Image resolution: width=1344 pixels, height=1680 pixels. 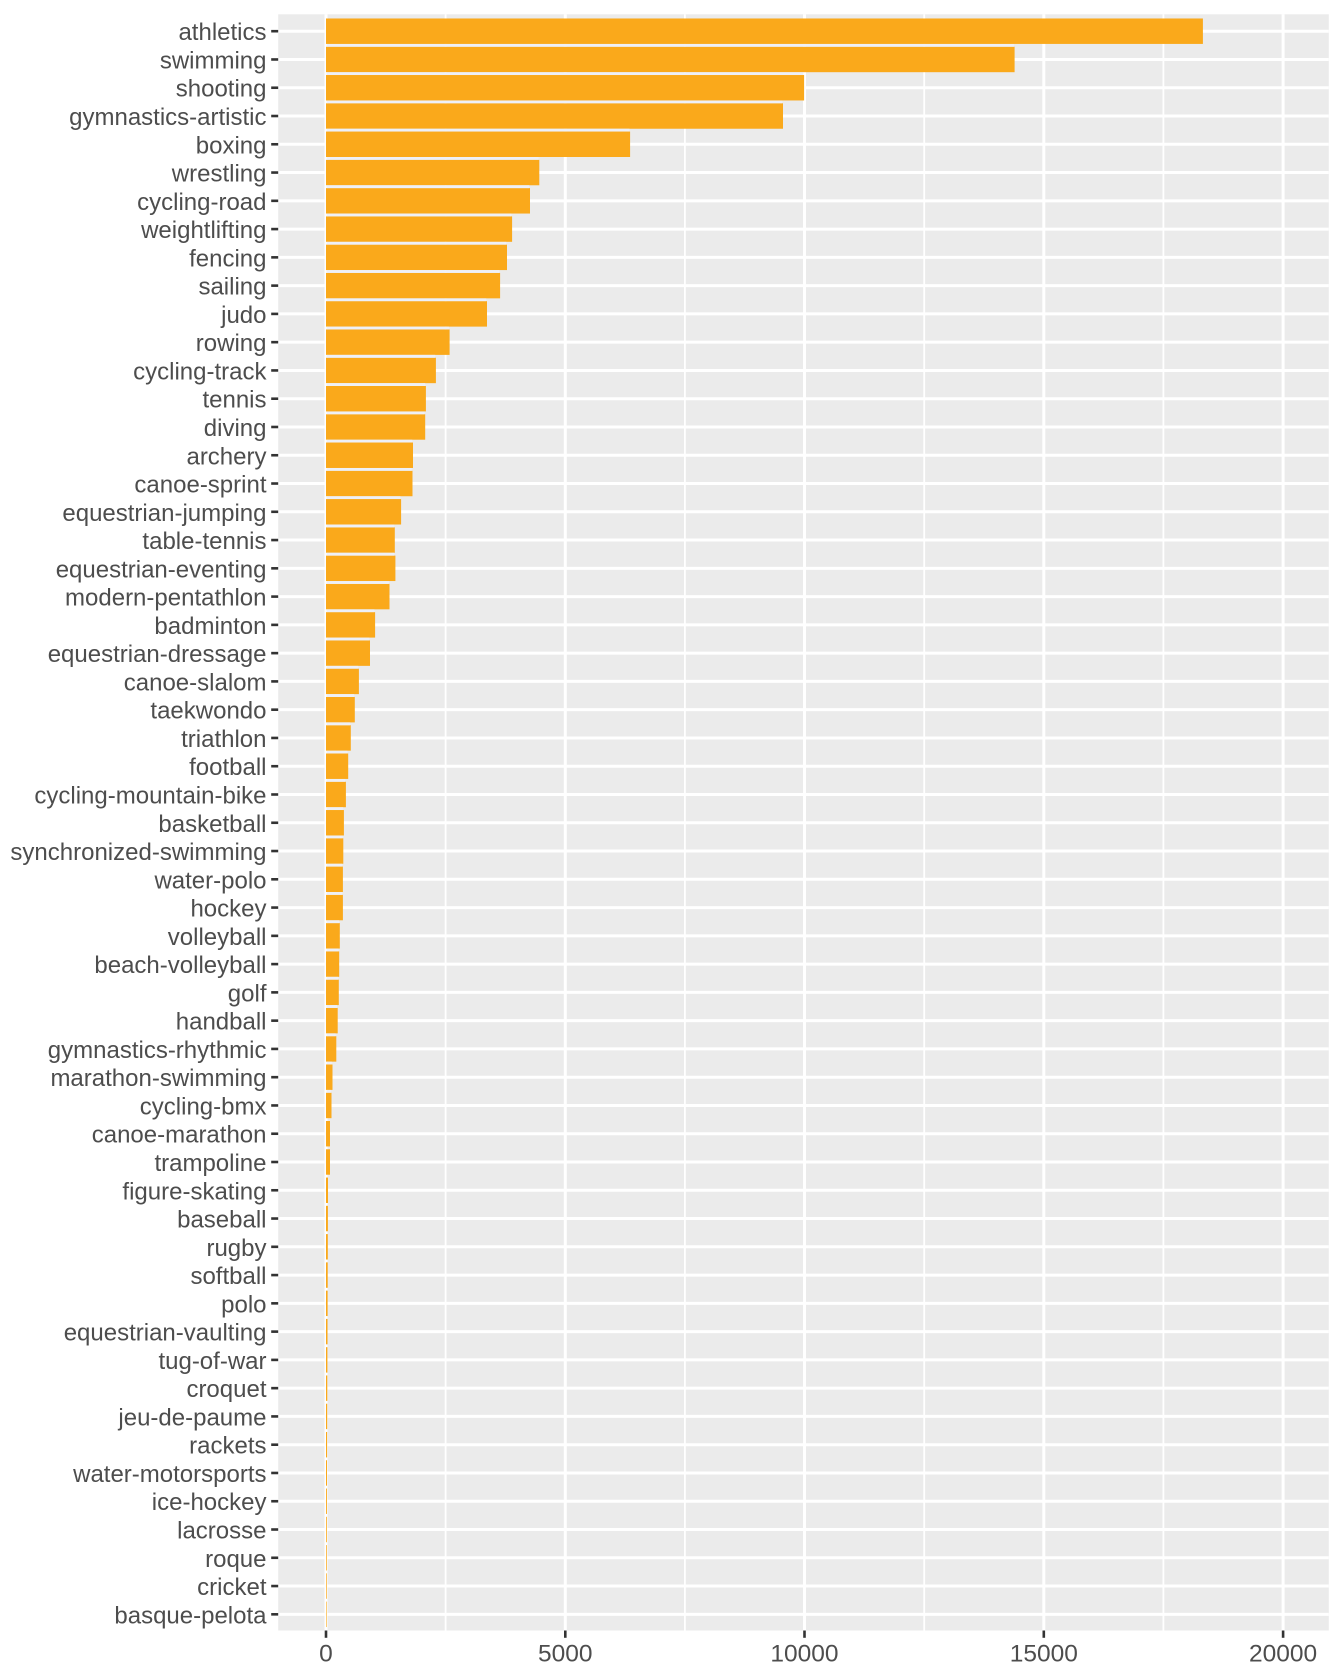 What do you see at coordinates (228, 1276) in the screenshot?
I see `svg-text: softball` at bounding box center [228, 1276].